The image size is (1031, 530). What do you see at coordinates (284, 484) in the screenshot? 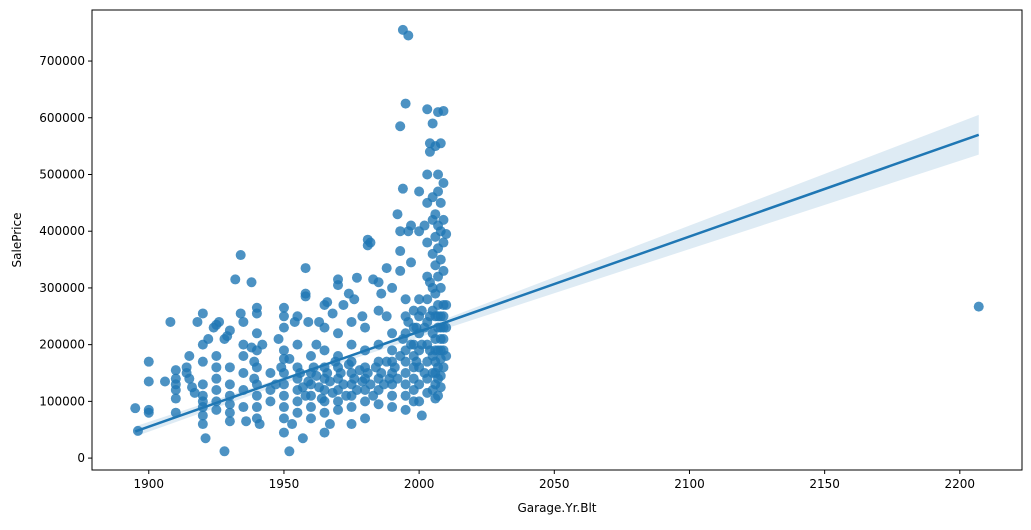
I see `x-tick-label: 1950` at bounding box center [284, 484].